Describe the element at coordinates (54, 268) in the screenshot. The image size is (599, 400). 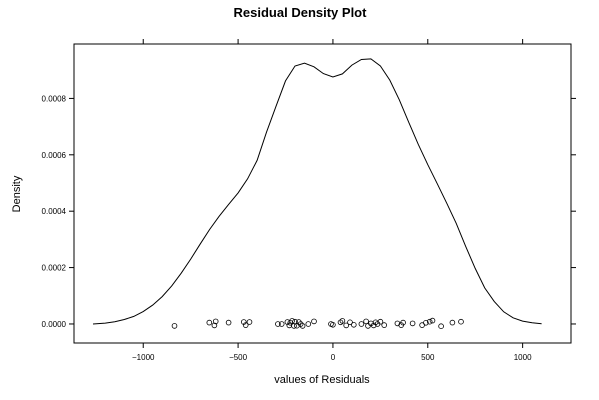
I see `y-tick-label: 0.0002` at that location.